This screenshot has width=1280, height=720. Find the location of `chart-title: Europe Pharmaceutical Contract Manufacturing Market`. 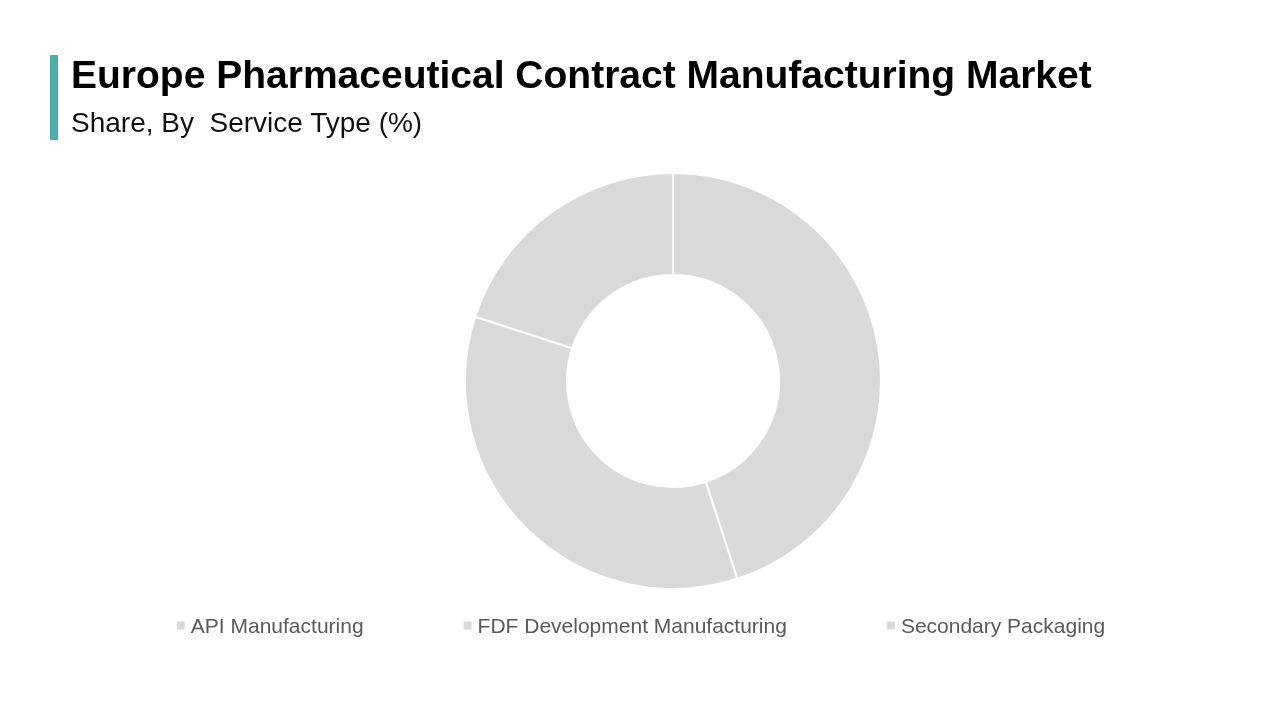

chart-title: Europe Pharmaceutical Contract Manufacturing Market is located at coordinates (581, 74).